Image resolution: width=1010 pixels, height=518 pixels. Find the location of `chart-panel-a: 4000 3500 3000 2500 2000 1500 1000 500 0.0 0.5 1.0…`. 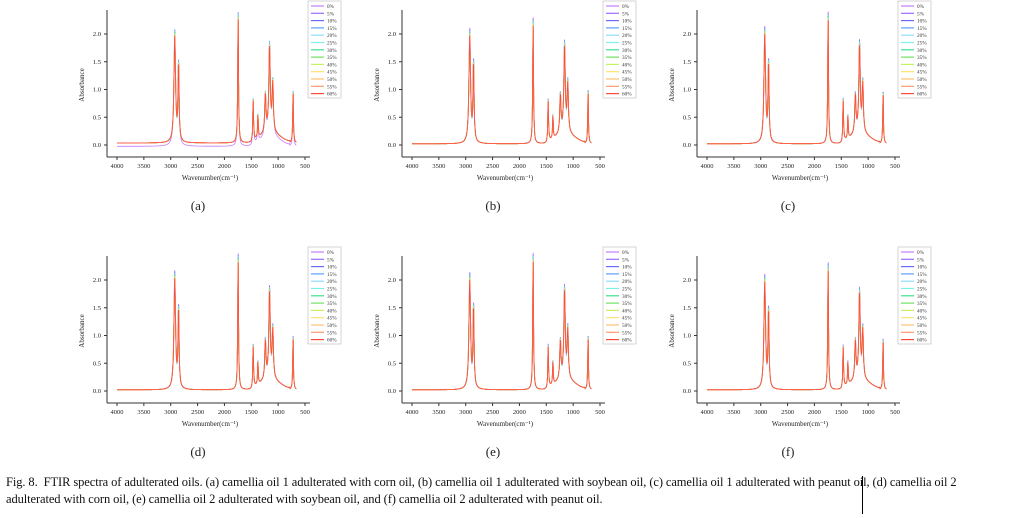

chart-panel-a: 4000 3500 3000 2500 2000 1500 1000 500 0.0 0.5 1.0… is located at coordinates (207, 123).